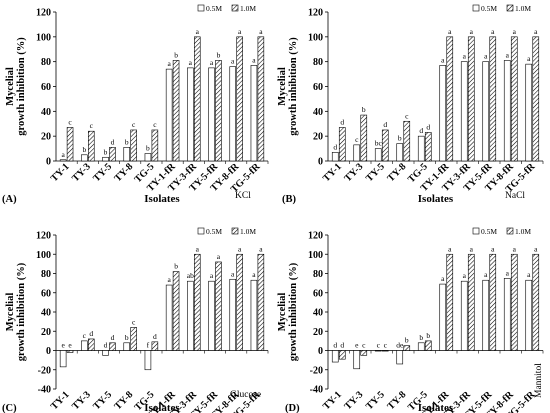 The image size is (550, 413). I want to click on significance-letter: ab, so click(190, 275).